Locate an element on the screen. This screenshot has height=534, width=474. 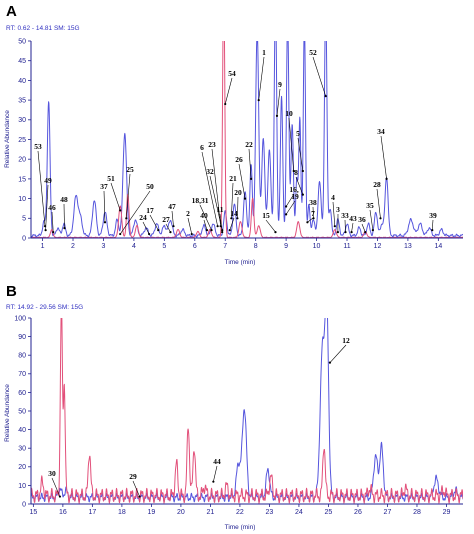
a-y-tick-label: 30 is located at coordinates (22, 120).